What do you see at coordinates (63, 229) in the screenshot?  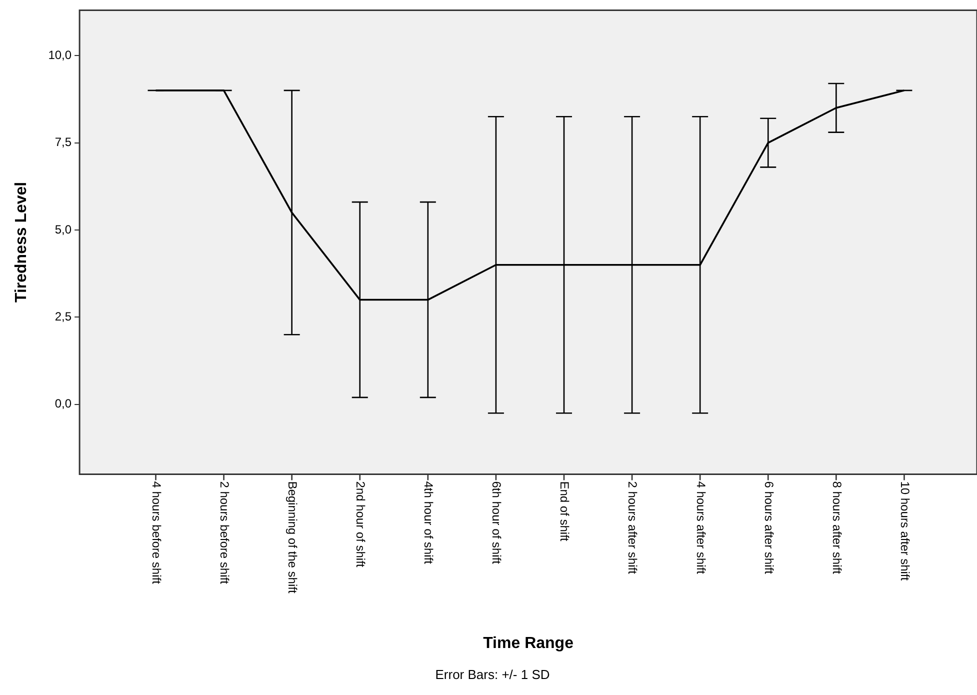 I see `y-tick-label: 5,0` at bounding box center [63, 229].